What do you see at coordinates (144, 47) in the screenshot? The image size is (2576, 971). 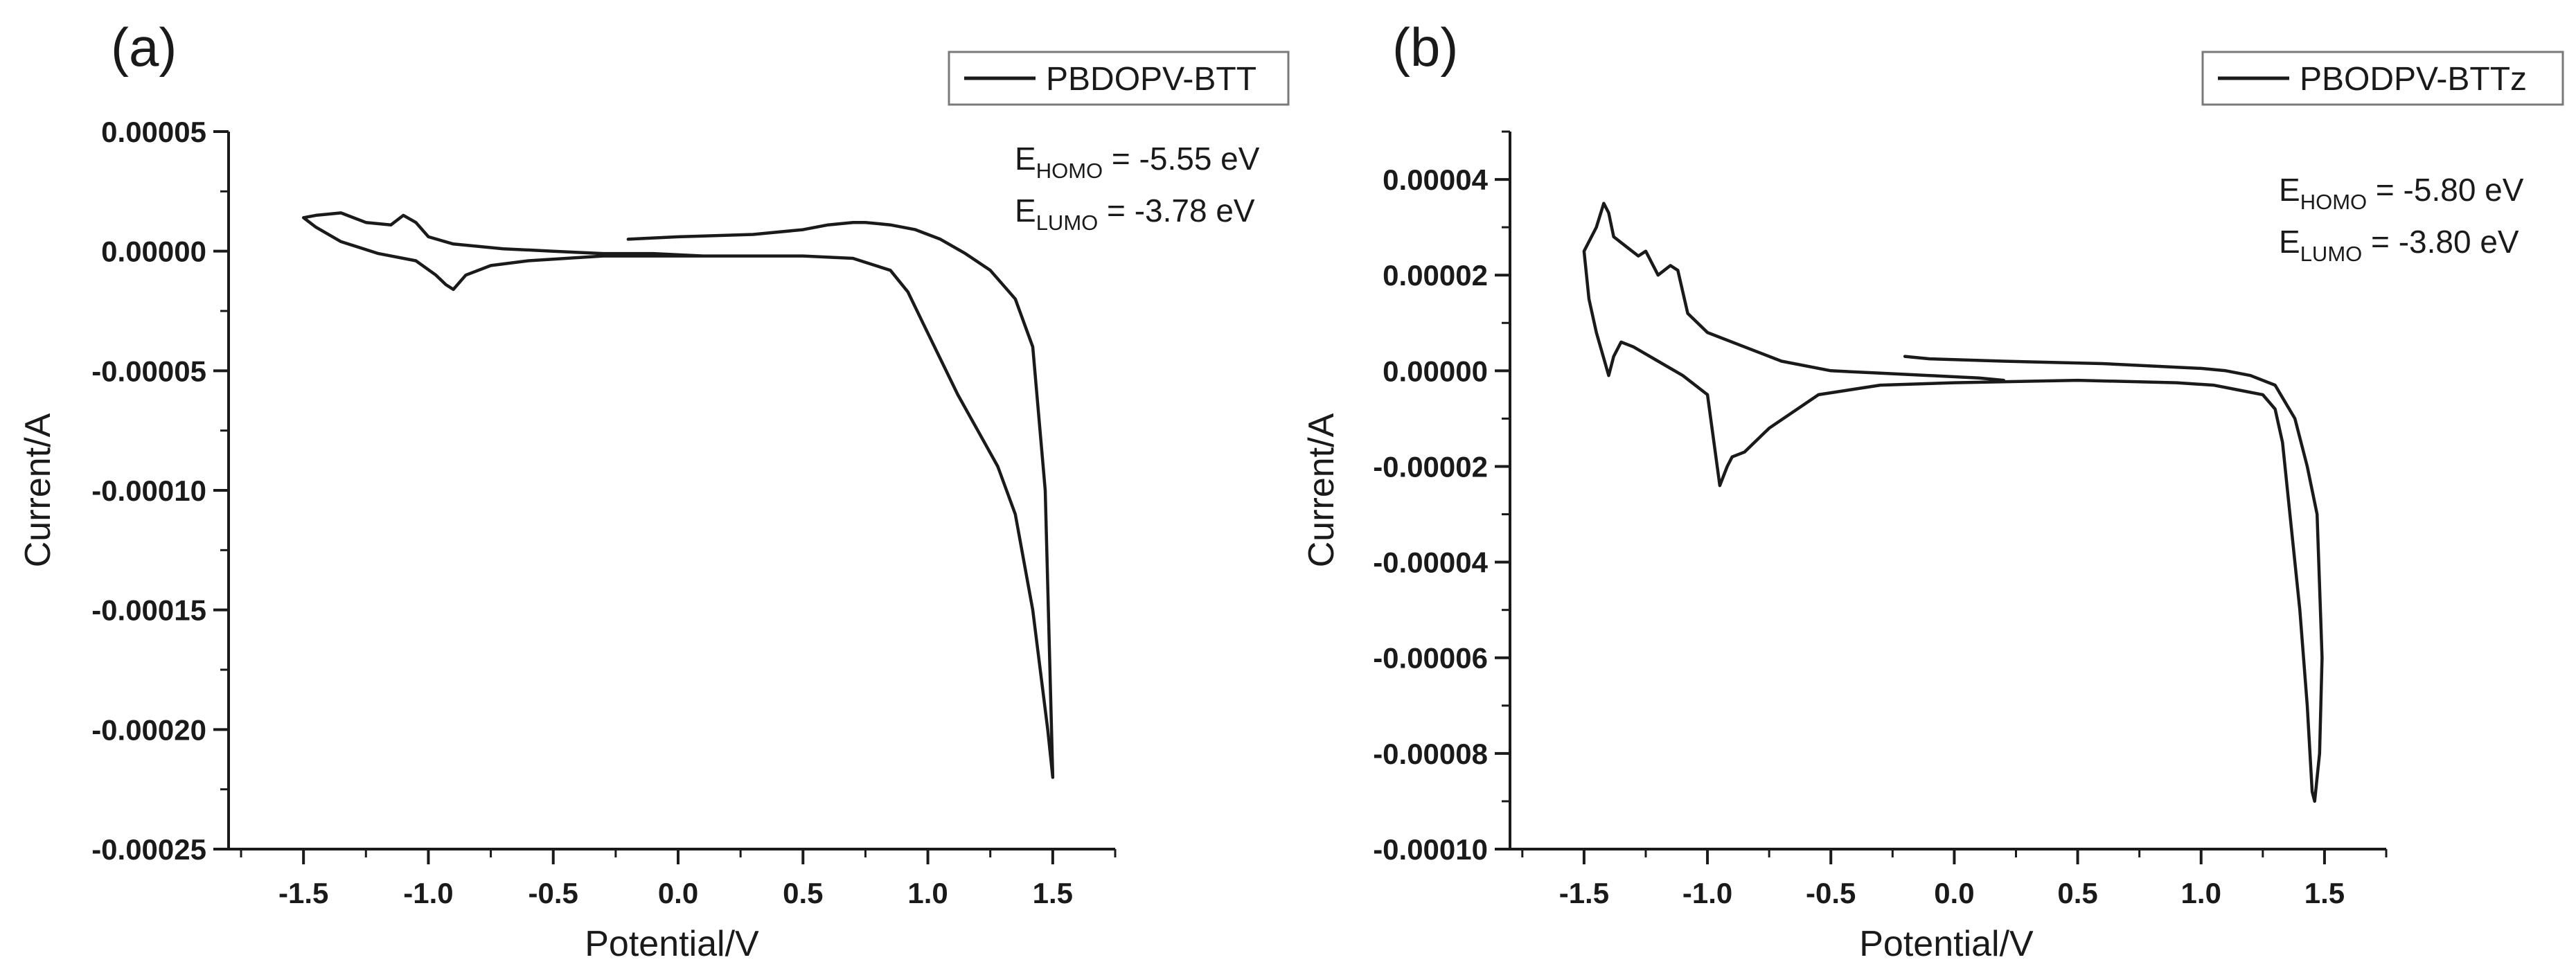 I see `panel-label: (a)` at bounding box center [144, 47].